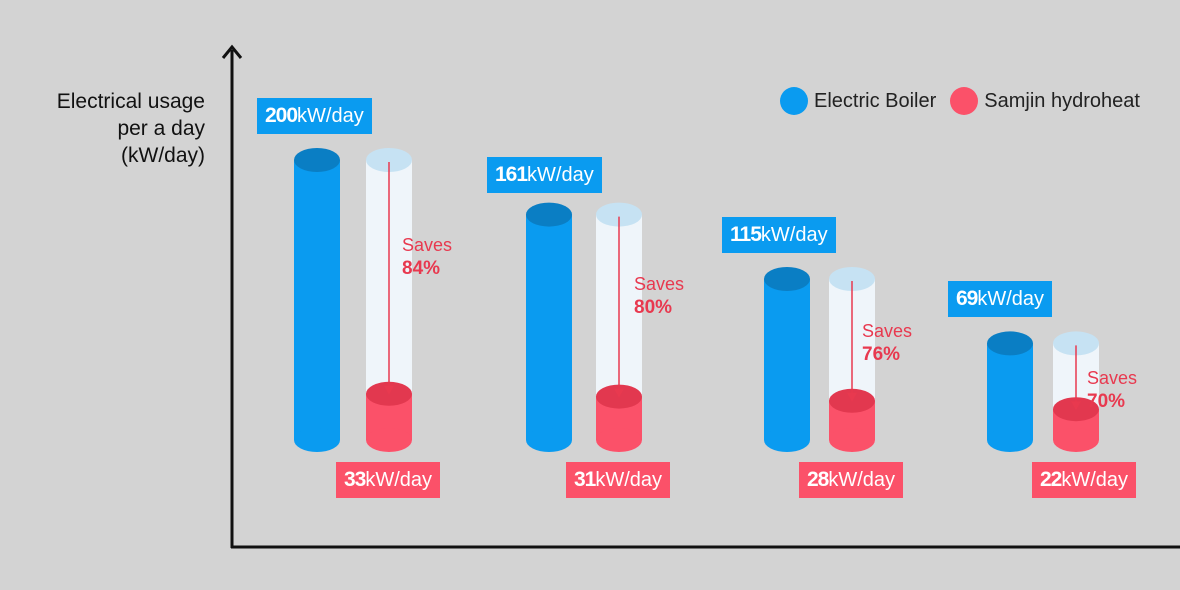 The image size is (1180, 590). Describe the element at coordinates (232, 51) in the screenshot. I see `y-axis-arrow` at that location.